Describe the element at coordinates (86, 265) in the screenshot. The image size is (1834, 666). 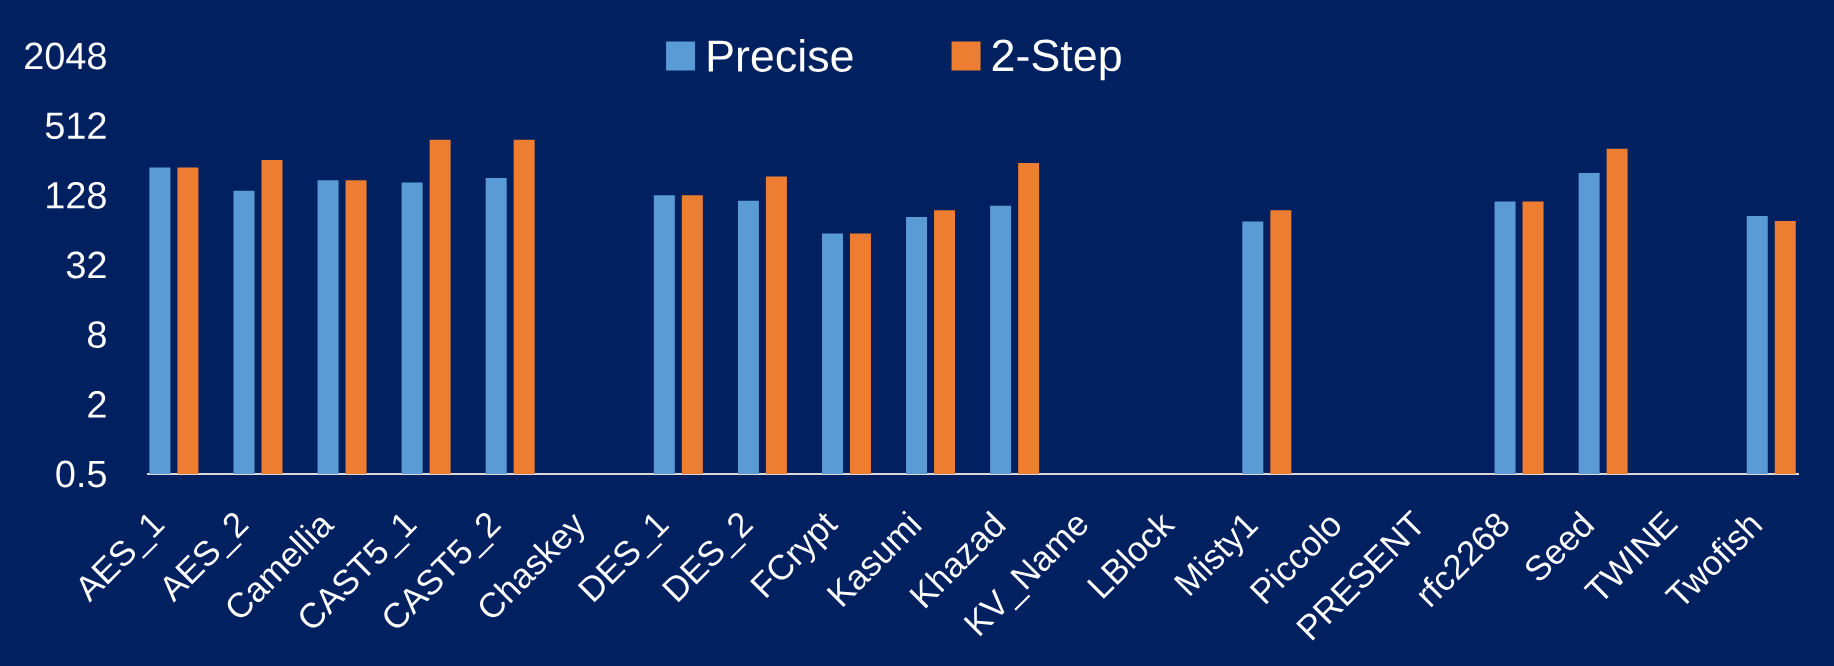
I see `y-tick-label: 32` at that location.